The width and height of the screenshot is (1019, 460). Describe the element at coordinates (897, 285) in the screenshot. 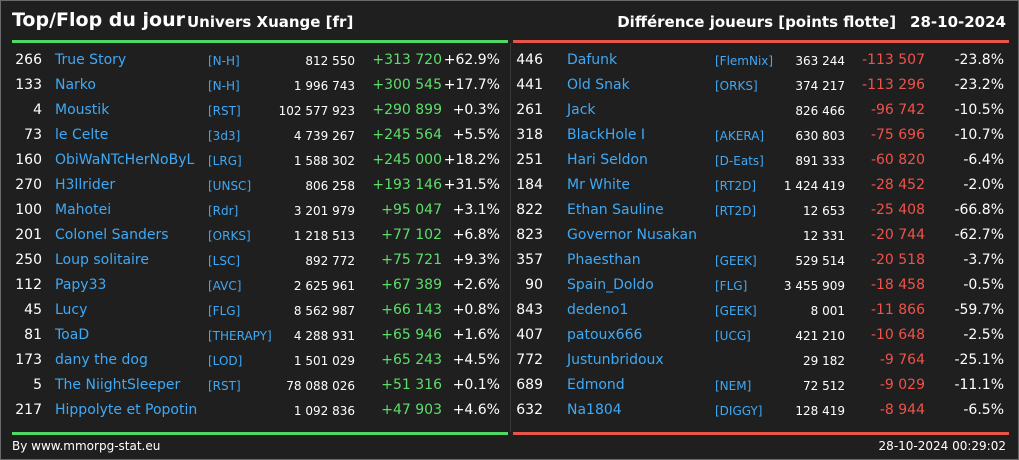

I see `points-difference: -18 458` at that location.